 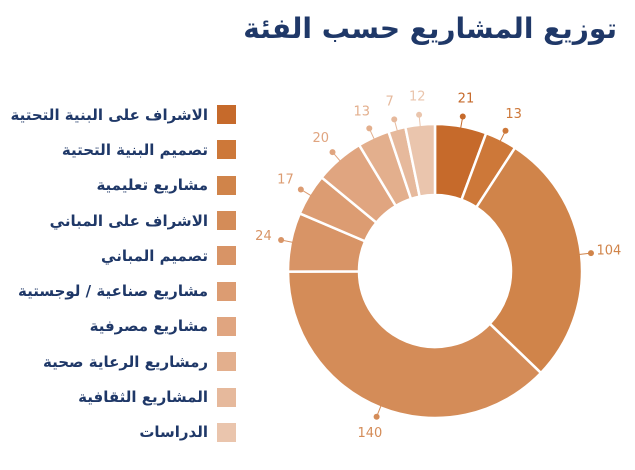 What do you see at coordinates (370, 433) in the screenshot?
I see `slice-value-label: 140` at bounding box center [370, 433].